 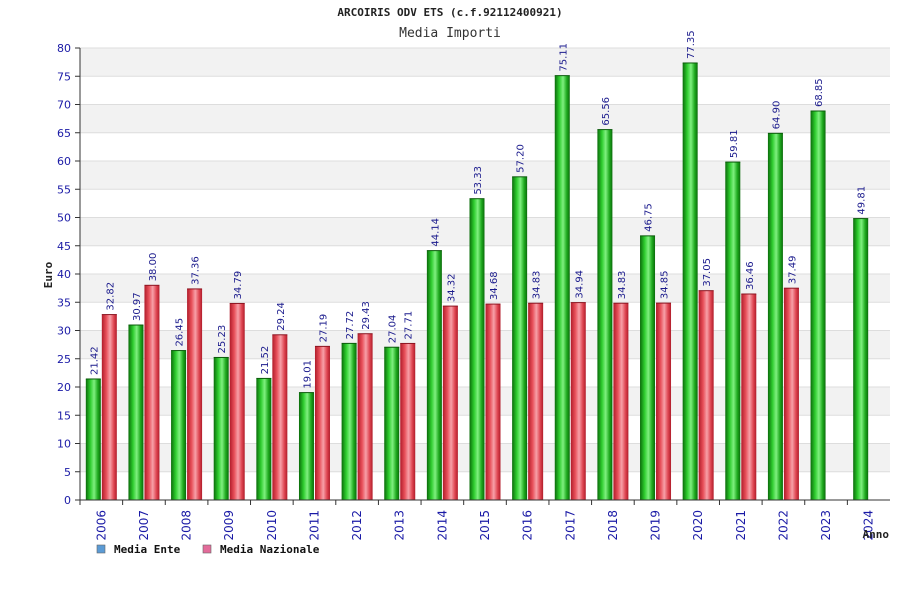 What do you see at coordinates (750, 275) in the screenshot?
I see `data-label: 36.46` at bounding box center [750, 275].